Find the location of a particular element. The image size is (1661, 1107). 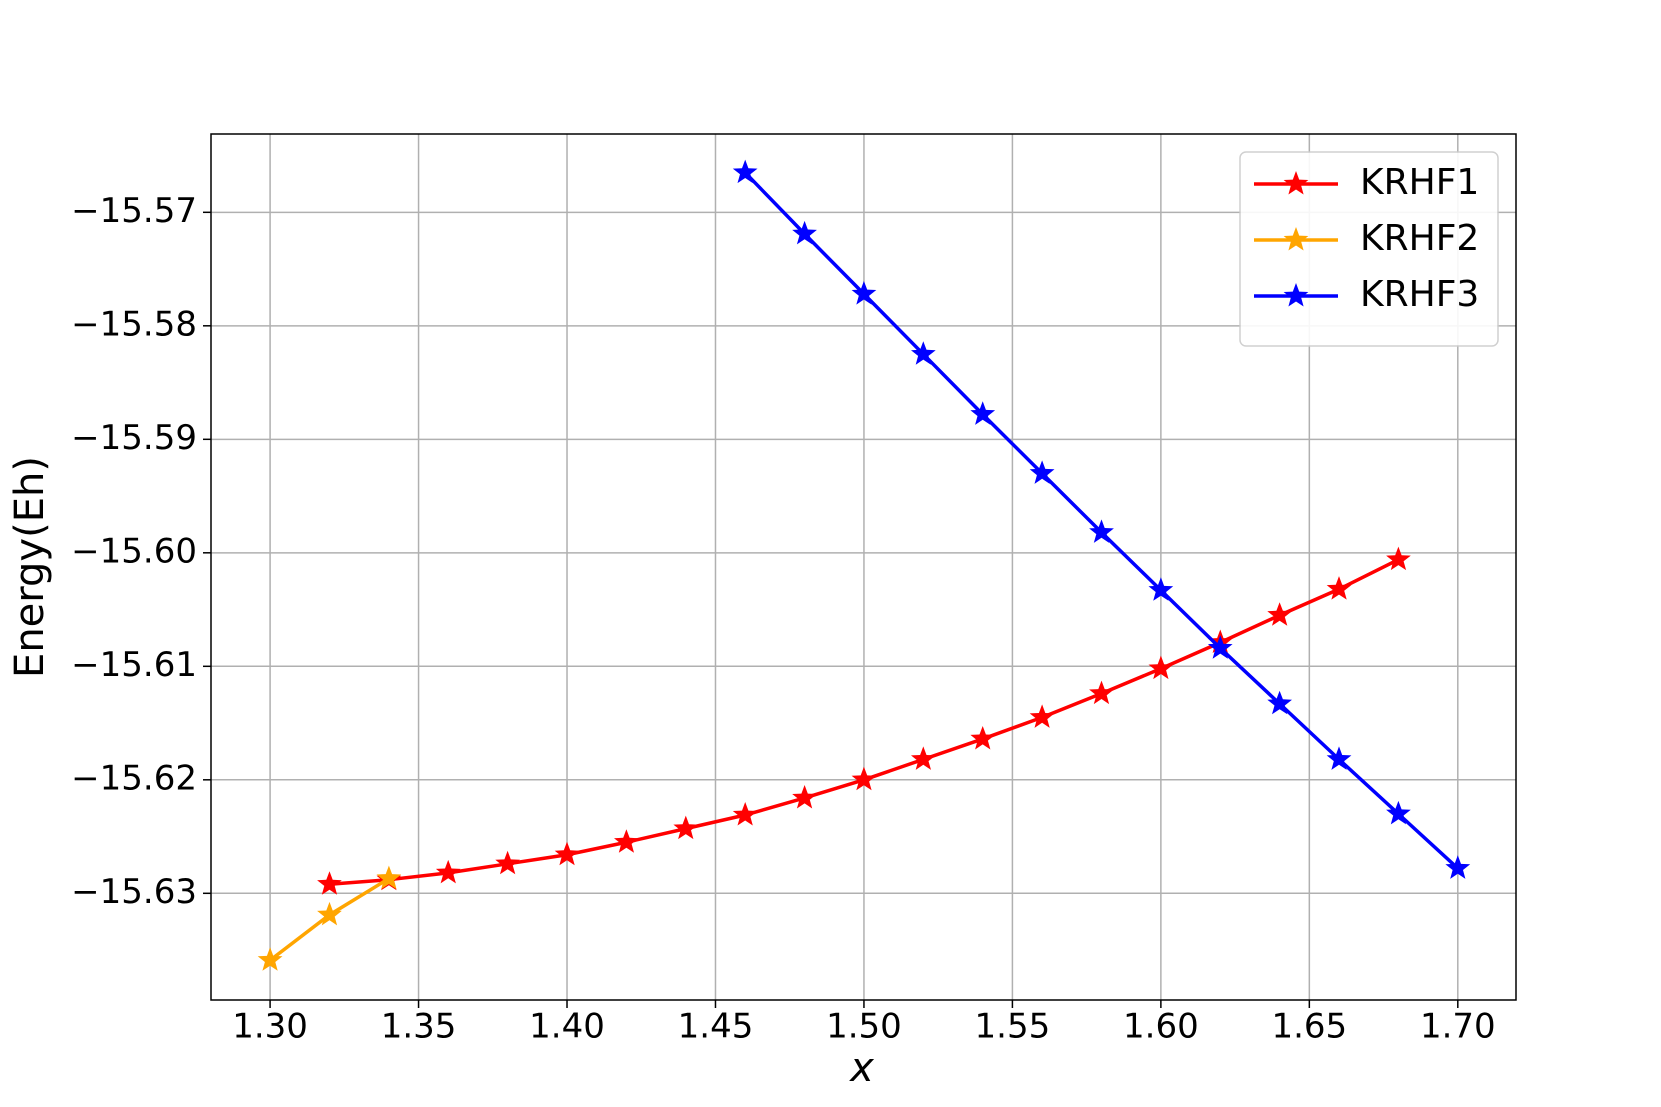

y-tick-label: −15.63 is located at coordinates (134, 892).